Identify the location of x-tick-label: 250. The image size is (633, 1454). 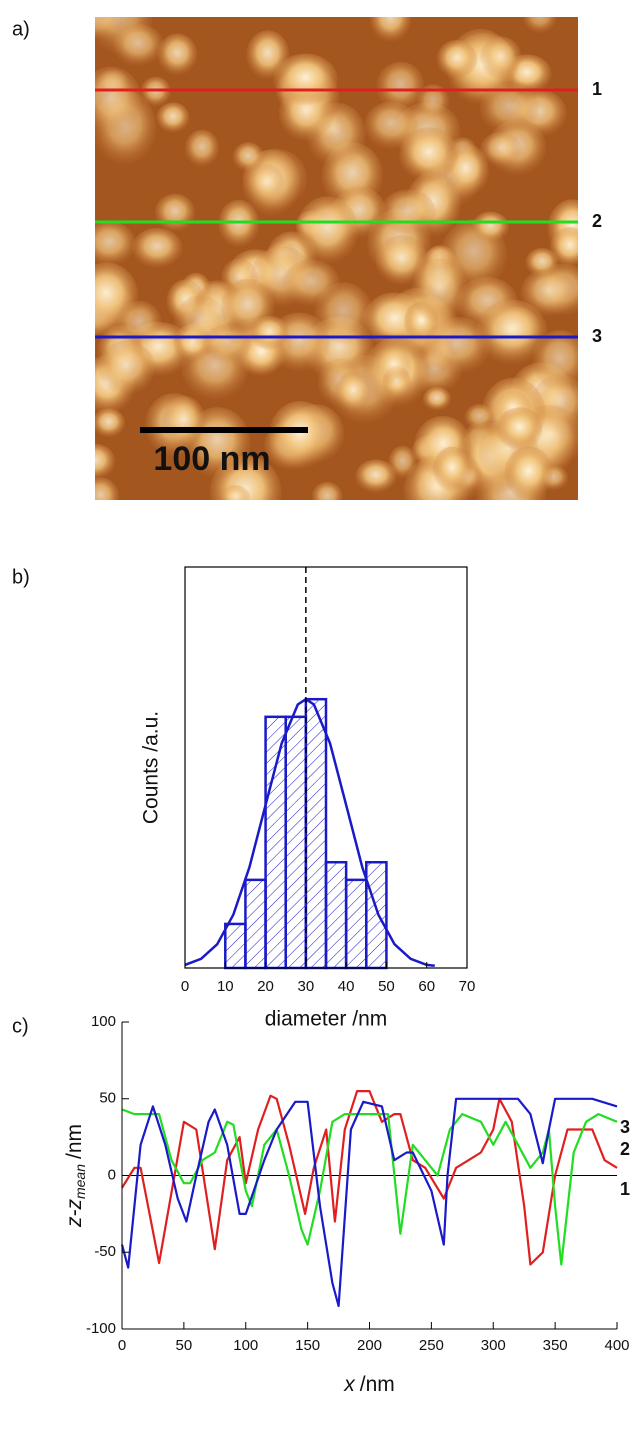
(431, 1345).